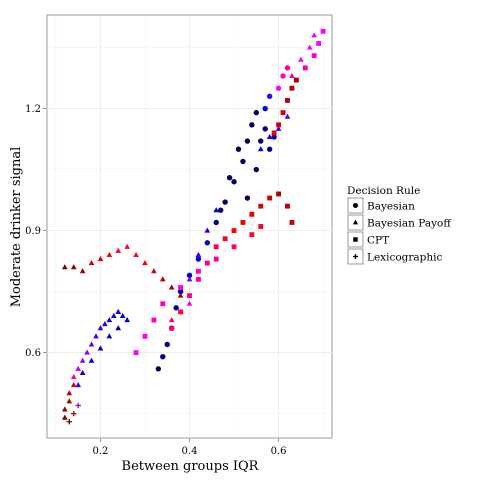  Describe the element at coordinates (33, 353) in the screenshot. I see `y-tick-label: 0.6` at that location.